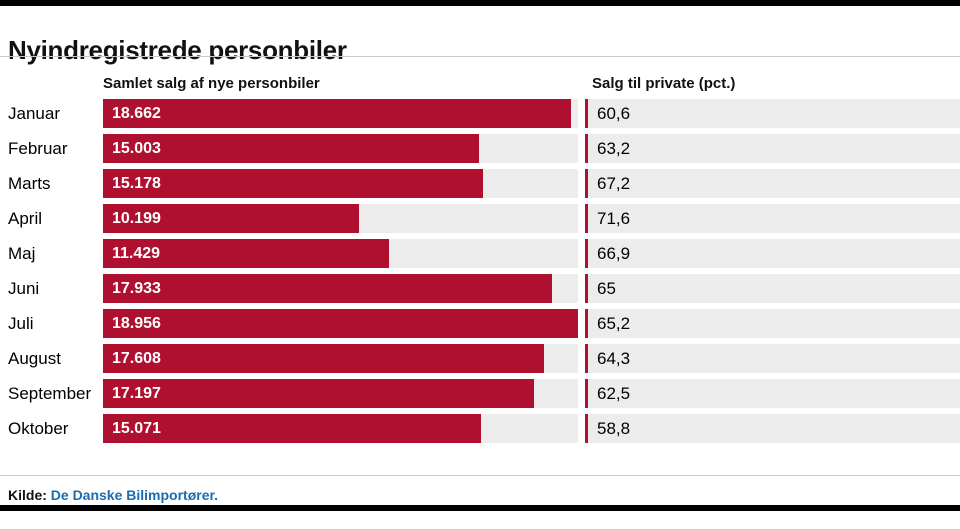  What do you see at coordinates (231, 218) in the screenshot?
I see `bar: 10.199` at bounding box center [231, 218].